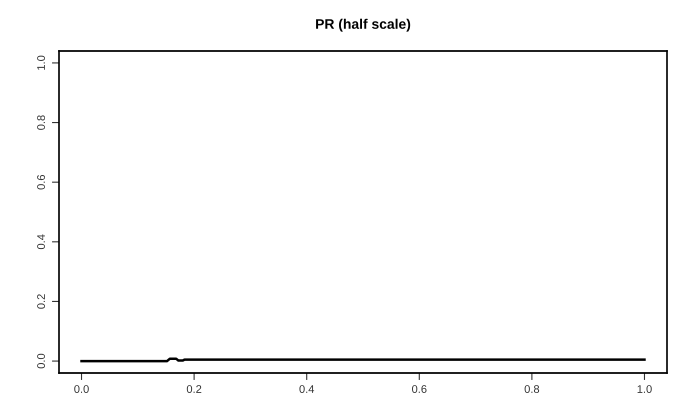 The width and height of the screenshot is (674, 413). What do you see at coordinates (41, 301) in the screenshot?
I see `y-tick-label: 0.2` at bounding box center [41, 301].